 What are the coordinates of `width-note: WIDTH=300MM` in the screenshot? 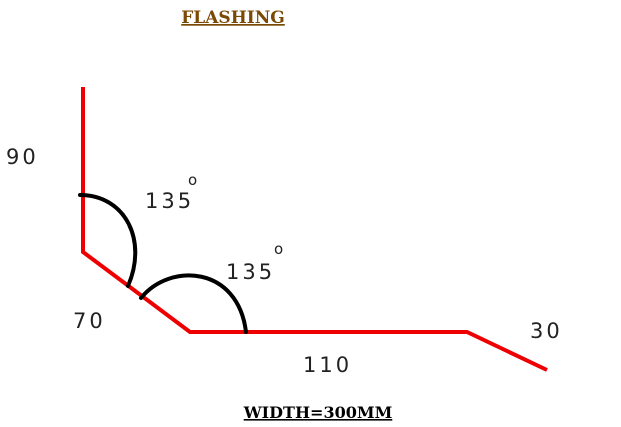 It's located at (318, 412).